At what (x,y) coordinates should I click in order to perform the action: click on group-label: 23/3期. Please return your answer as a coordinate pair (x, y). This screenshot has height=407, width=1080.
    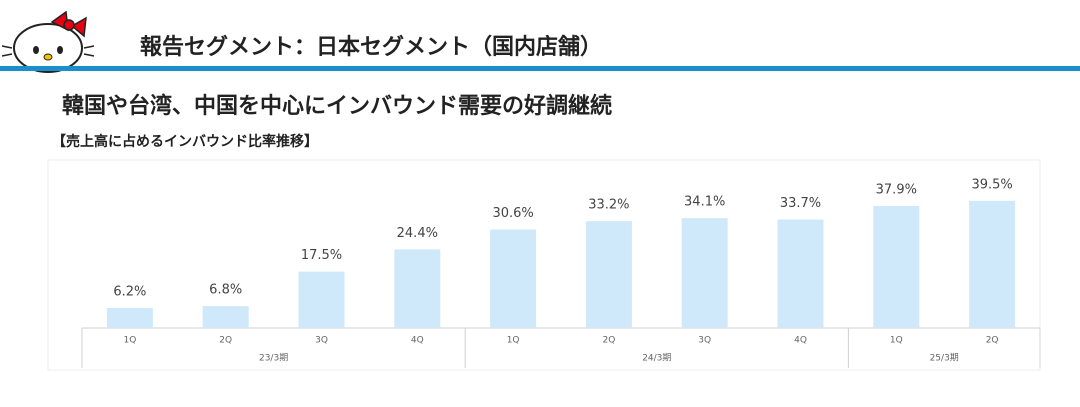
    Looking at the image, I should click on (273, 358).